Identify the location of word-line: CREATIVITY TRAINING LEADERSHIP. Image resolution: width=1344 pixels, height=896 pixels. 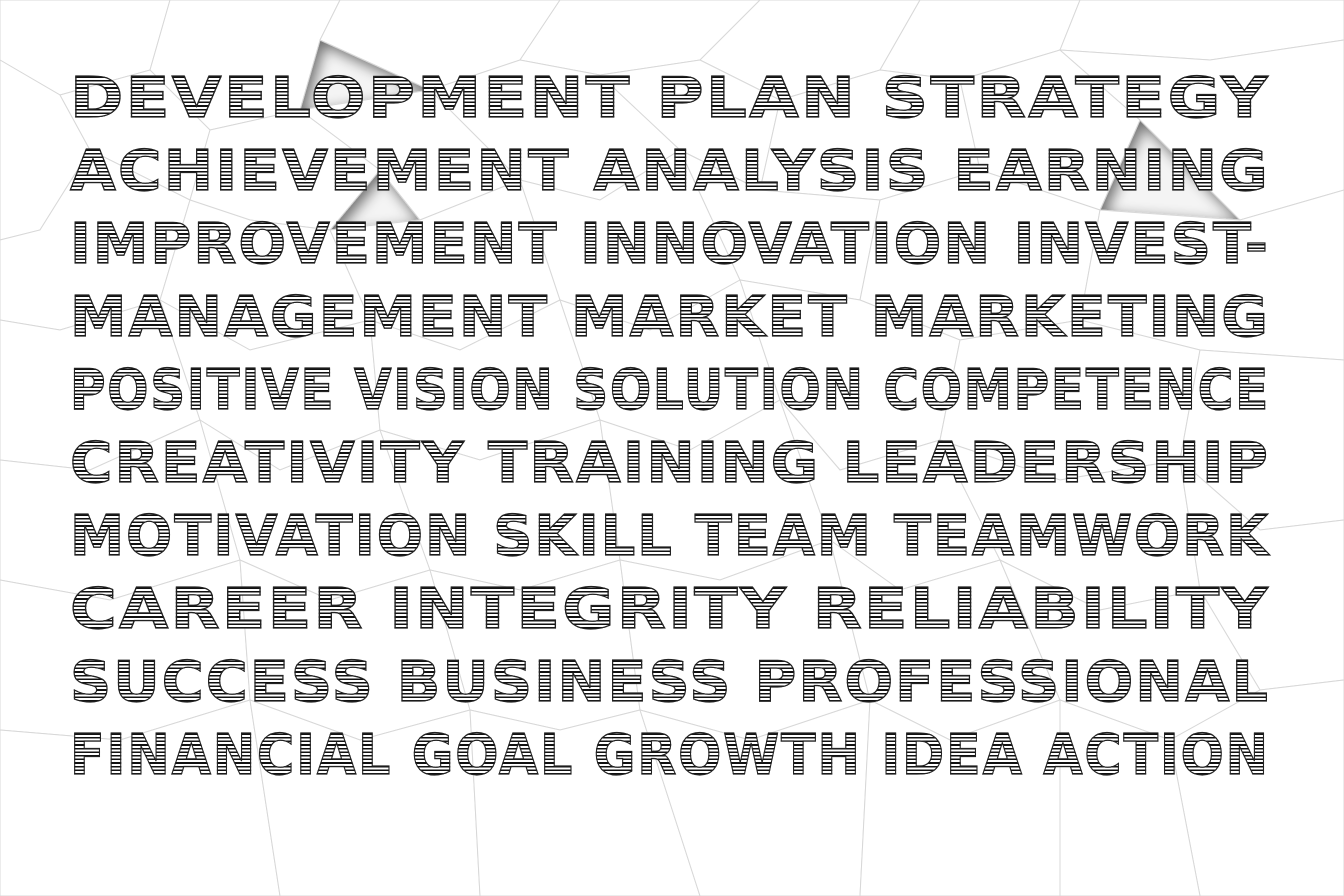
(669, 463).